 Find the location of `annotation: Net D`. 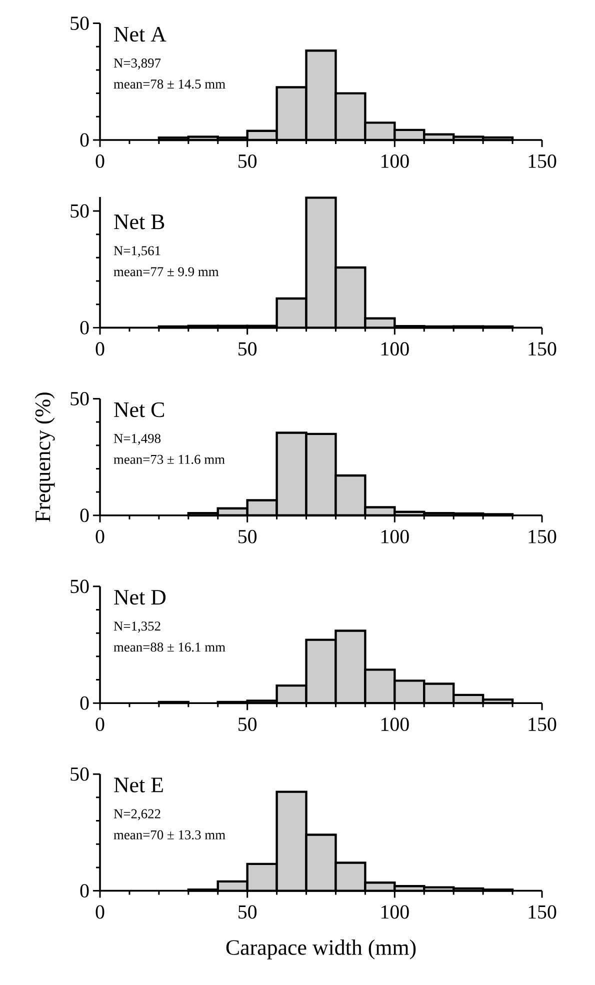

annotation: Net D is located at coordinates (140, 597).